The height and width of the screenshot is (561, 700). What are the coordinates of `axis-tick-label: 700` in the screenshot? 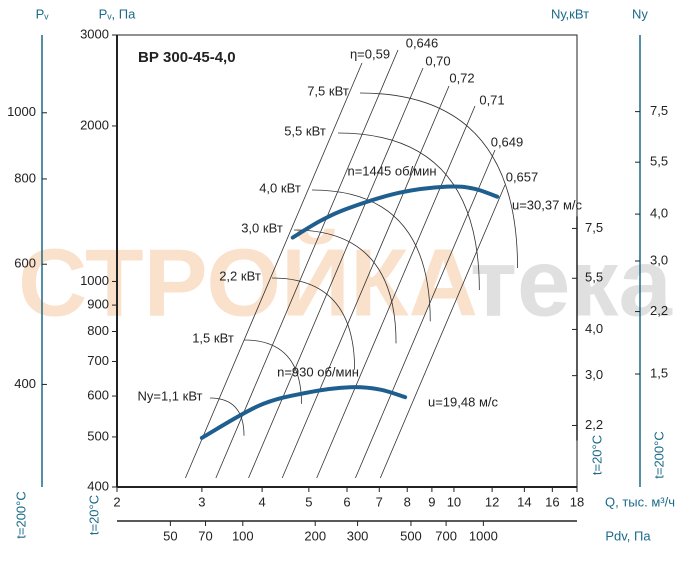 It's located at (446, 535).